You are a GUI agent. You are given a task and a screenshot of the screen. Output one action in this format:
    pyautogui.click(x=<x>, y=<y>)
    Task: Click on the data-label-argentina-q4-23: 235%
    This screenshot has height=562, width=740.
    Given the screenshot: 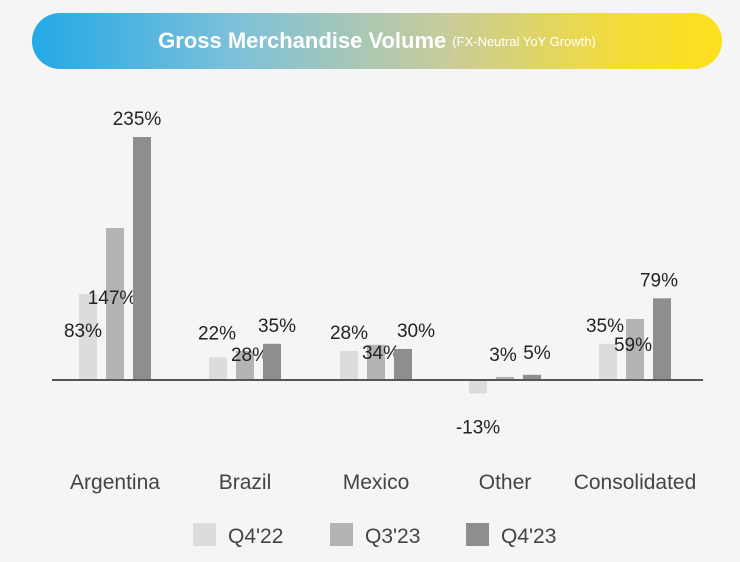 What is the action you would take?
    pyautogui.click(x=137, y=119)
    